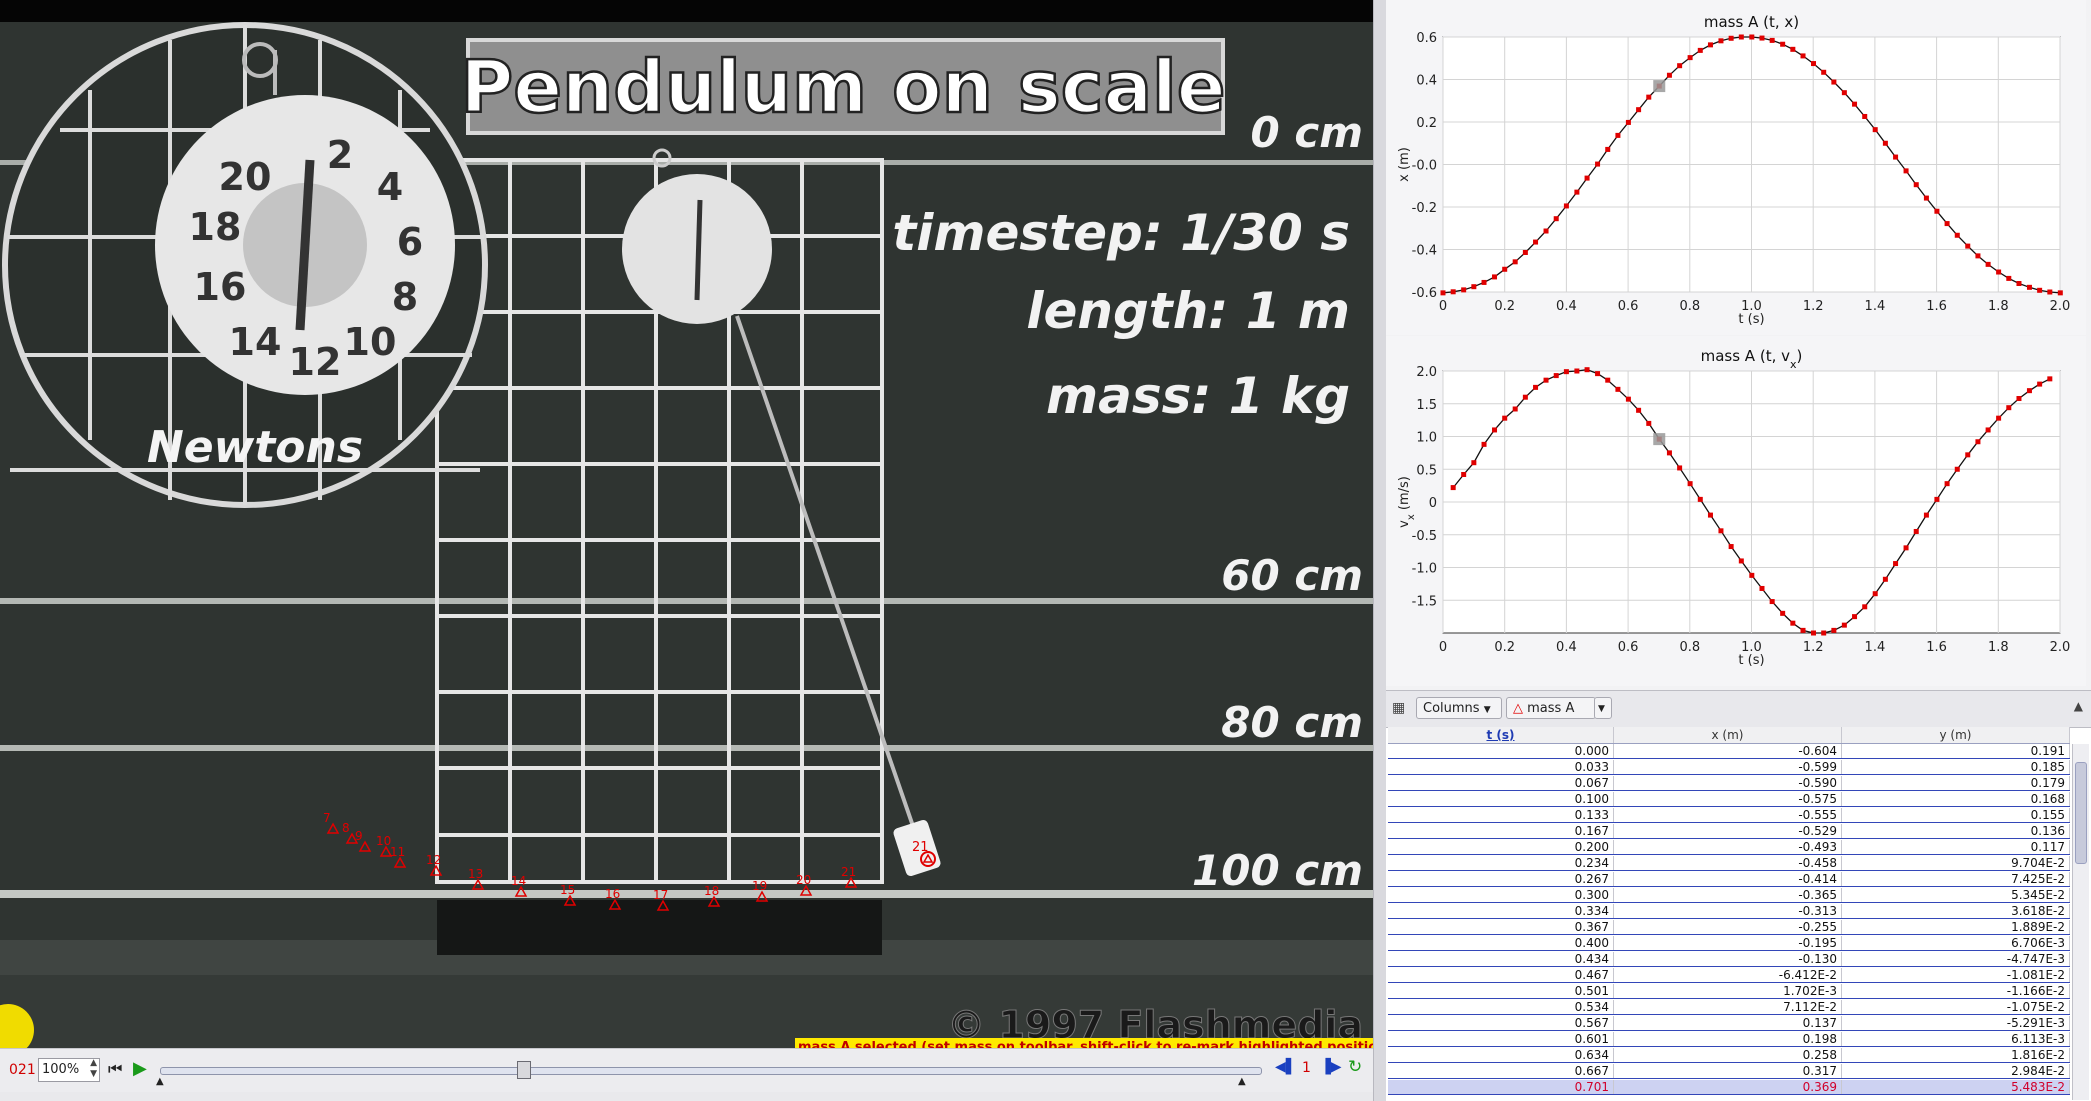 This screenshot has height=1101, width=2091. Describe the element at coordinates (1956, 783) in the screenshot. I see `cell-y: 0.179` at that location.